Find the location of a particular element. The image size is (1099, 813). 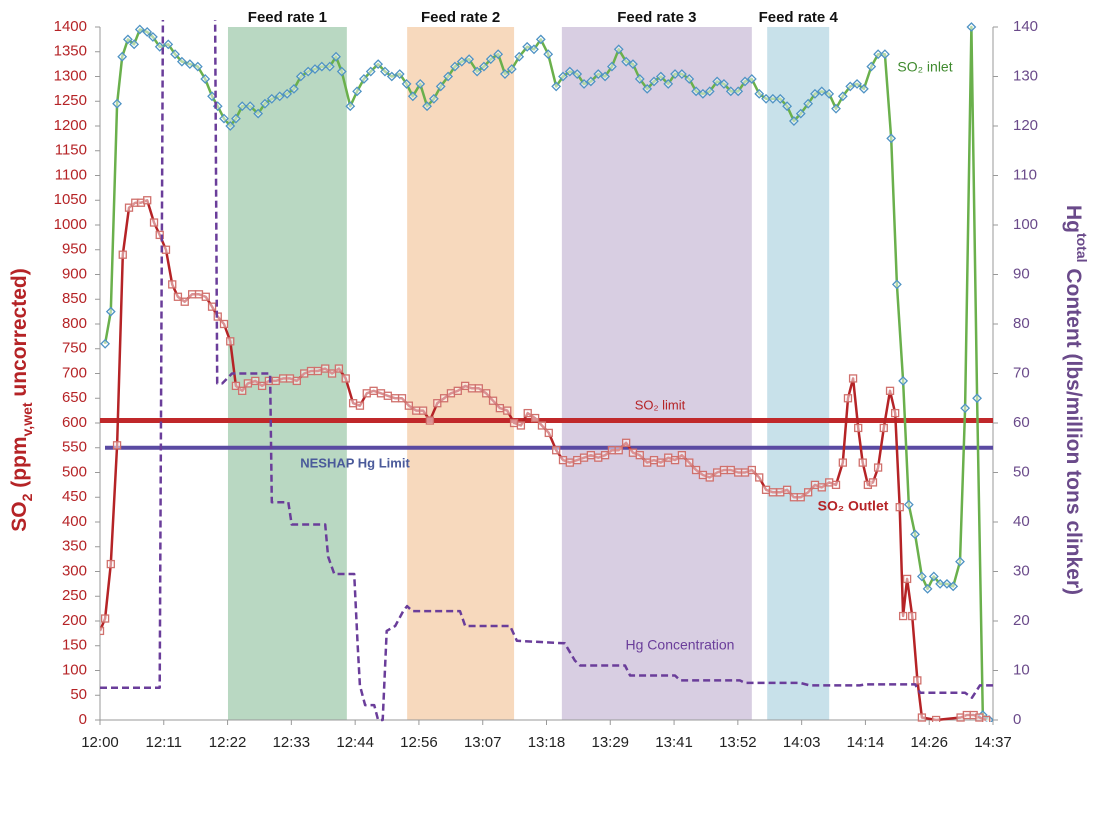

axis-title-part: Hg is located at coordinates (1073, 219).